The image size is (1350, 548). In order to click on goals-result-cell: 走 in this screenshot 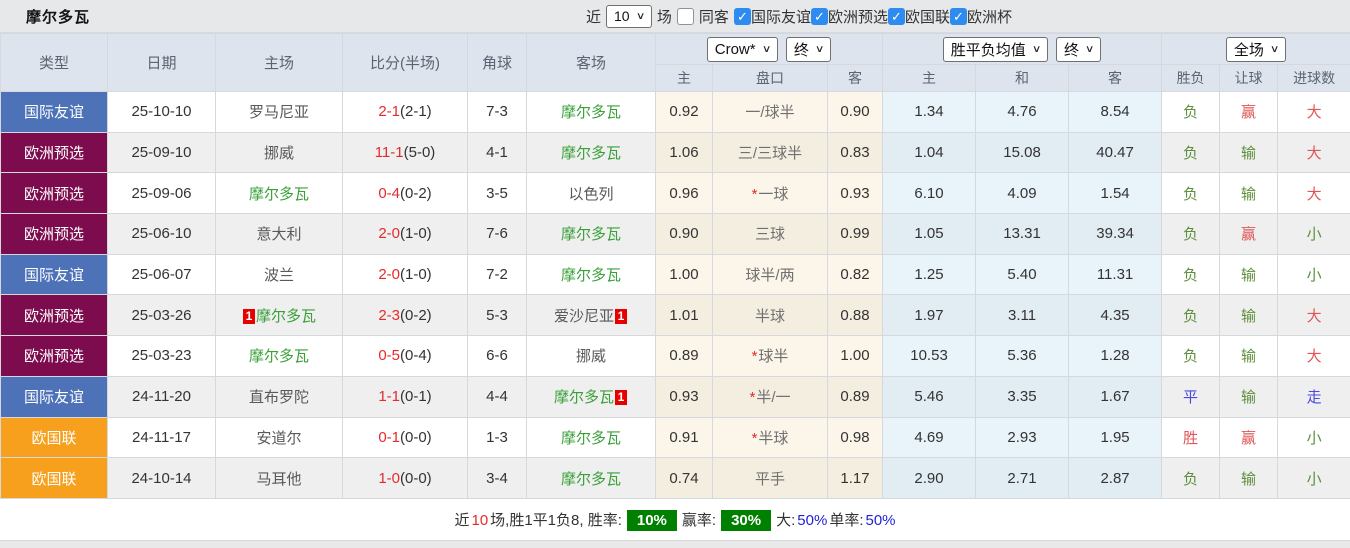, I will do `click(1314, 396)`.